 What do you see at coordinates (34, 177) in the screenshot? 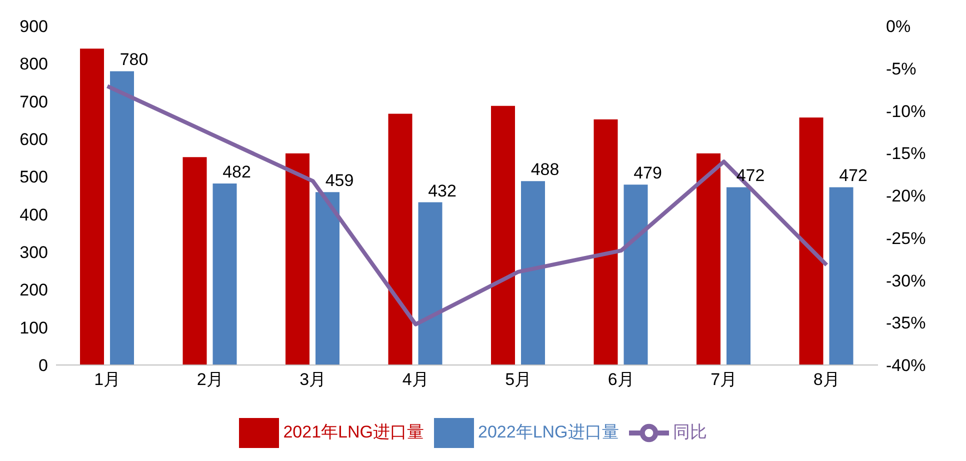
I see `y-tick-label: 500` at bounding box center [34, 177].